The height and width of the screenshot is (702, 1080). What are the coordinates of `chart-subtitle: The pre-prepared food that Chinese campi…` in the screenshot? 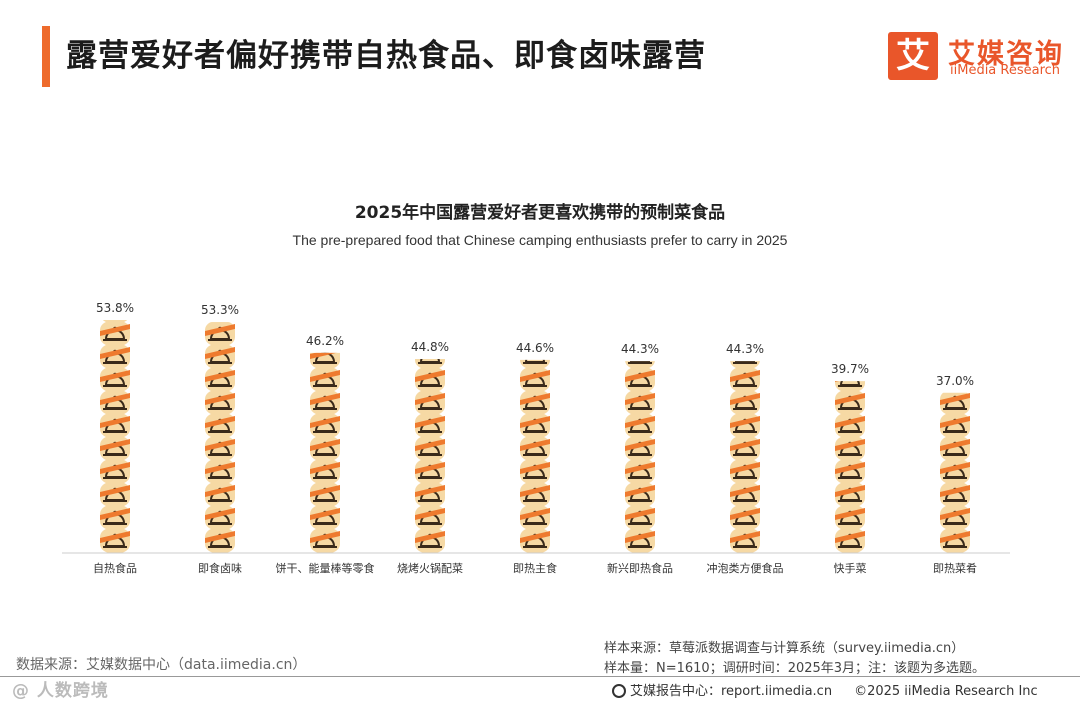 It's located at (540, 240).